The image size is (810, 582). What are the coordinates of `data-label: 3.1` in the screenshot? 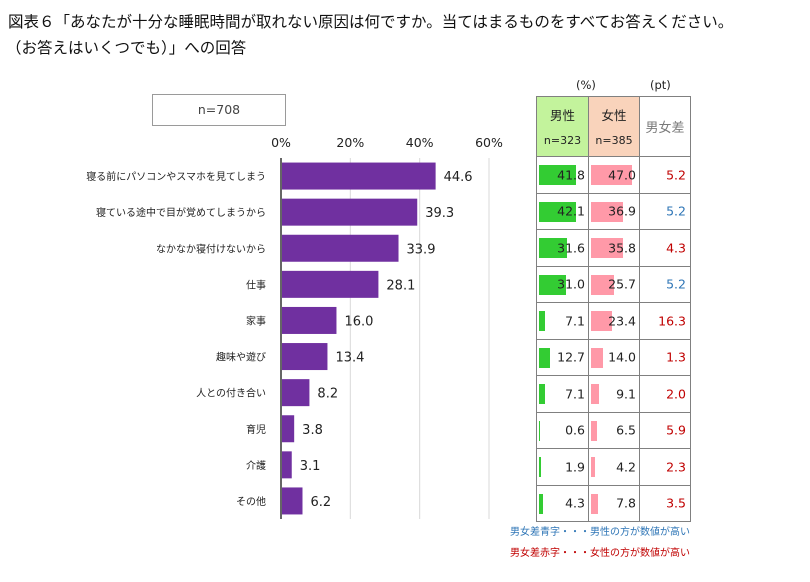 It's located at (310, 466).